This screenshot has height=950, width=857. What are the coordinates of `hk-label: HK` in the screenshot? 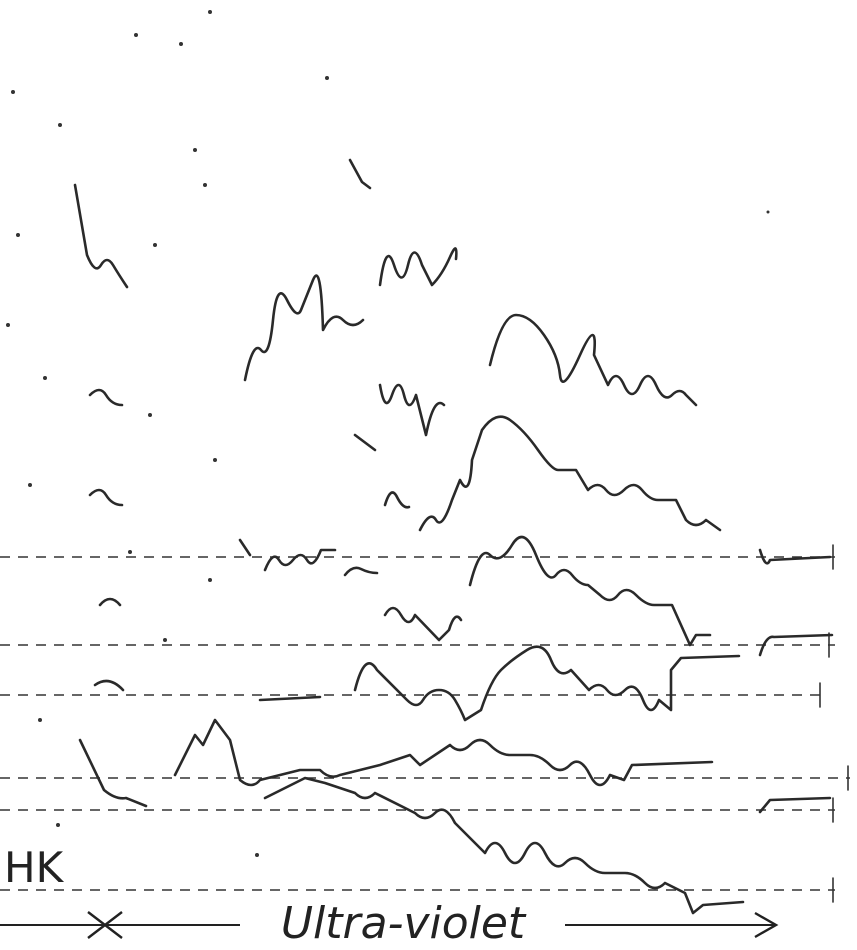 It's located at (34, 867).